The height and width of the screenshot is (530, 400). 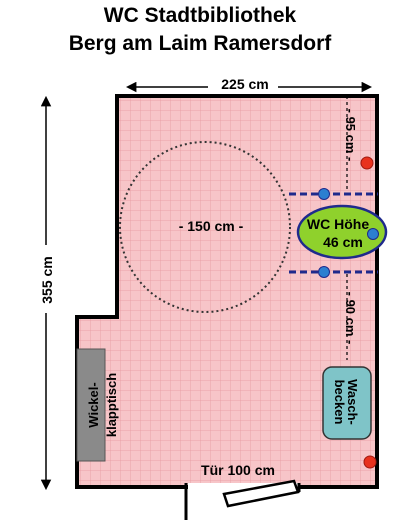 I want to click on clearance-bottom-label: - 90 cm -, so click(x=350, y=318).